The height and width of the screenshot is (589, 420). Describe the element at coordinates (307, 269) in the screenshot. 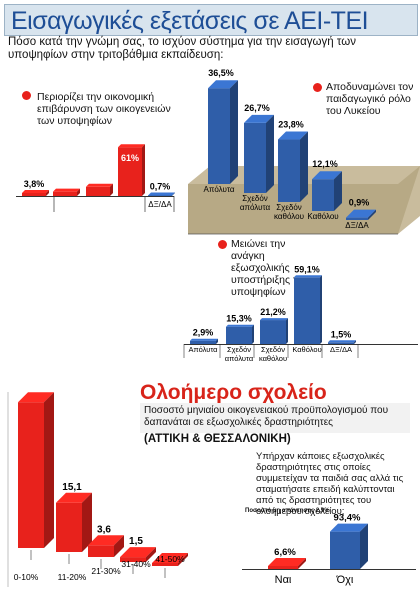

I see `data-label: 59,1%` at that location.